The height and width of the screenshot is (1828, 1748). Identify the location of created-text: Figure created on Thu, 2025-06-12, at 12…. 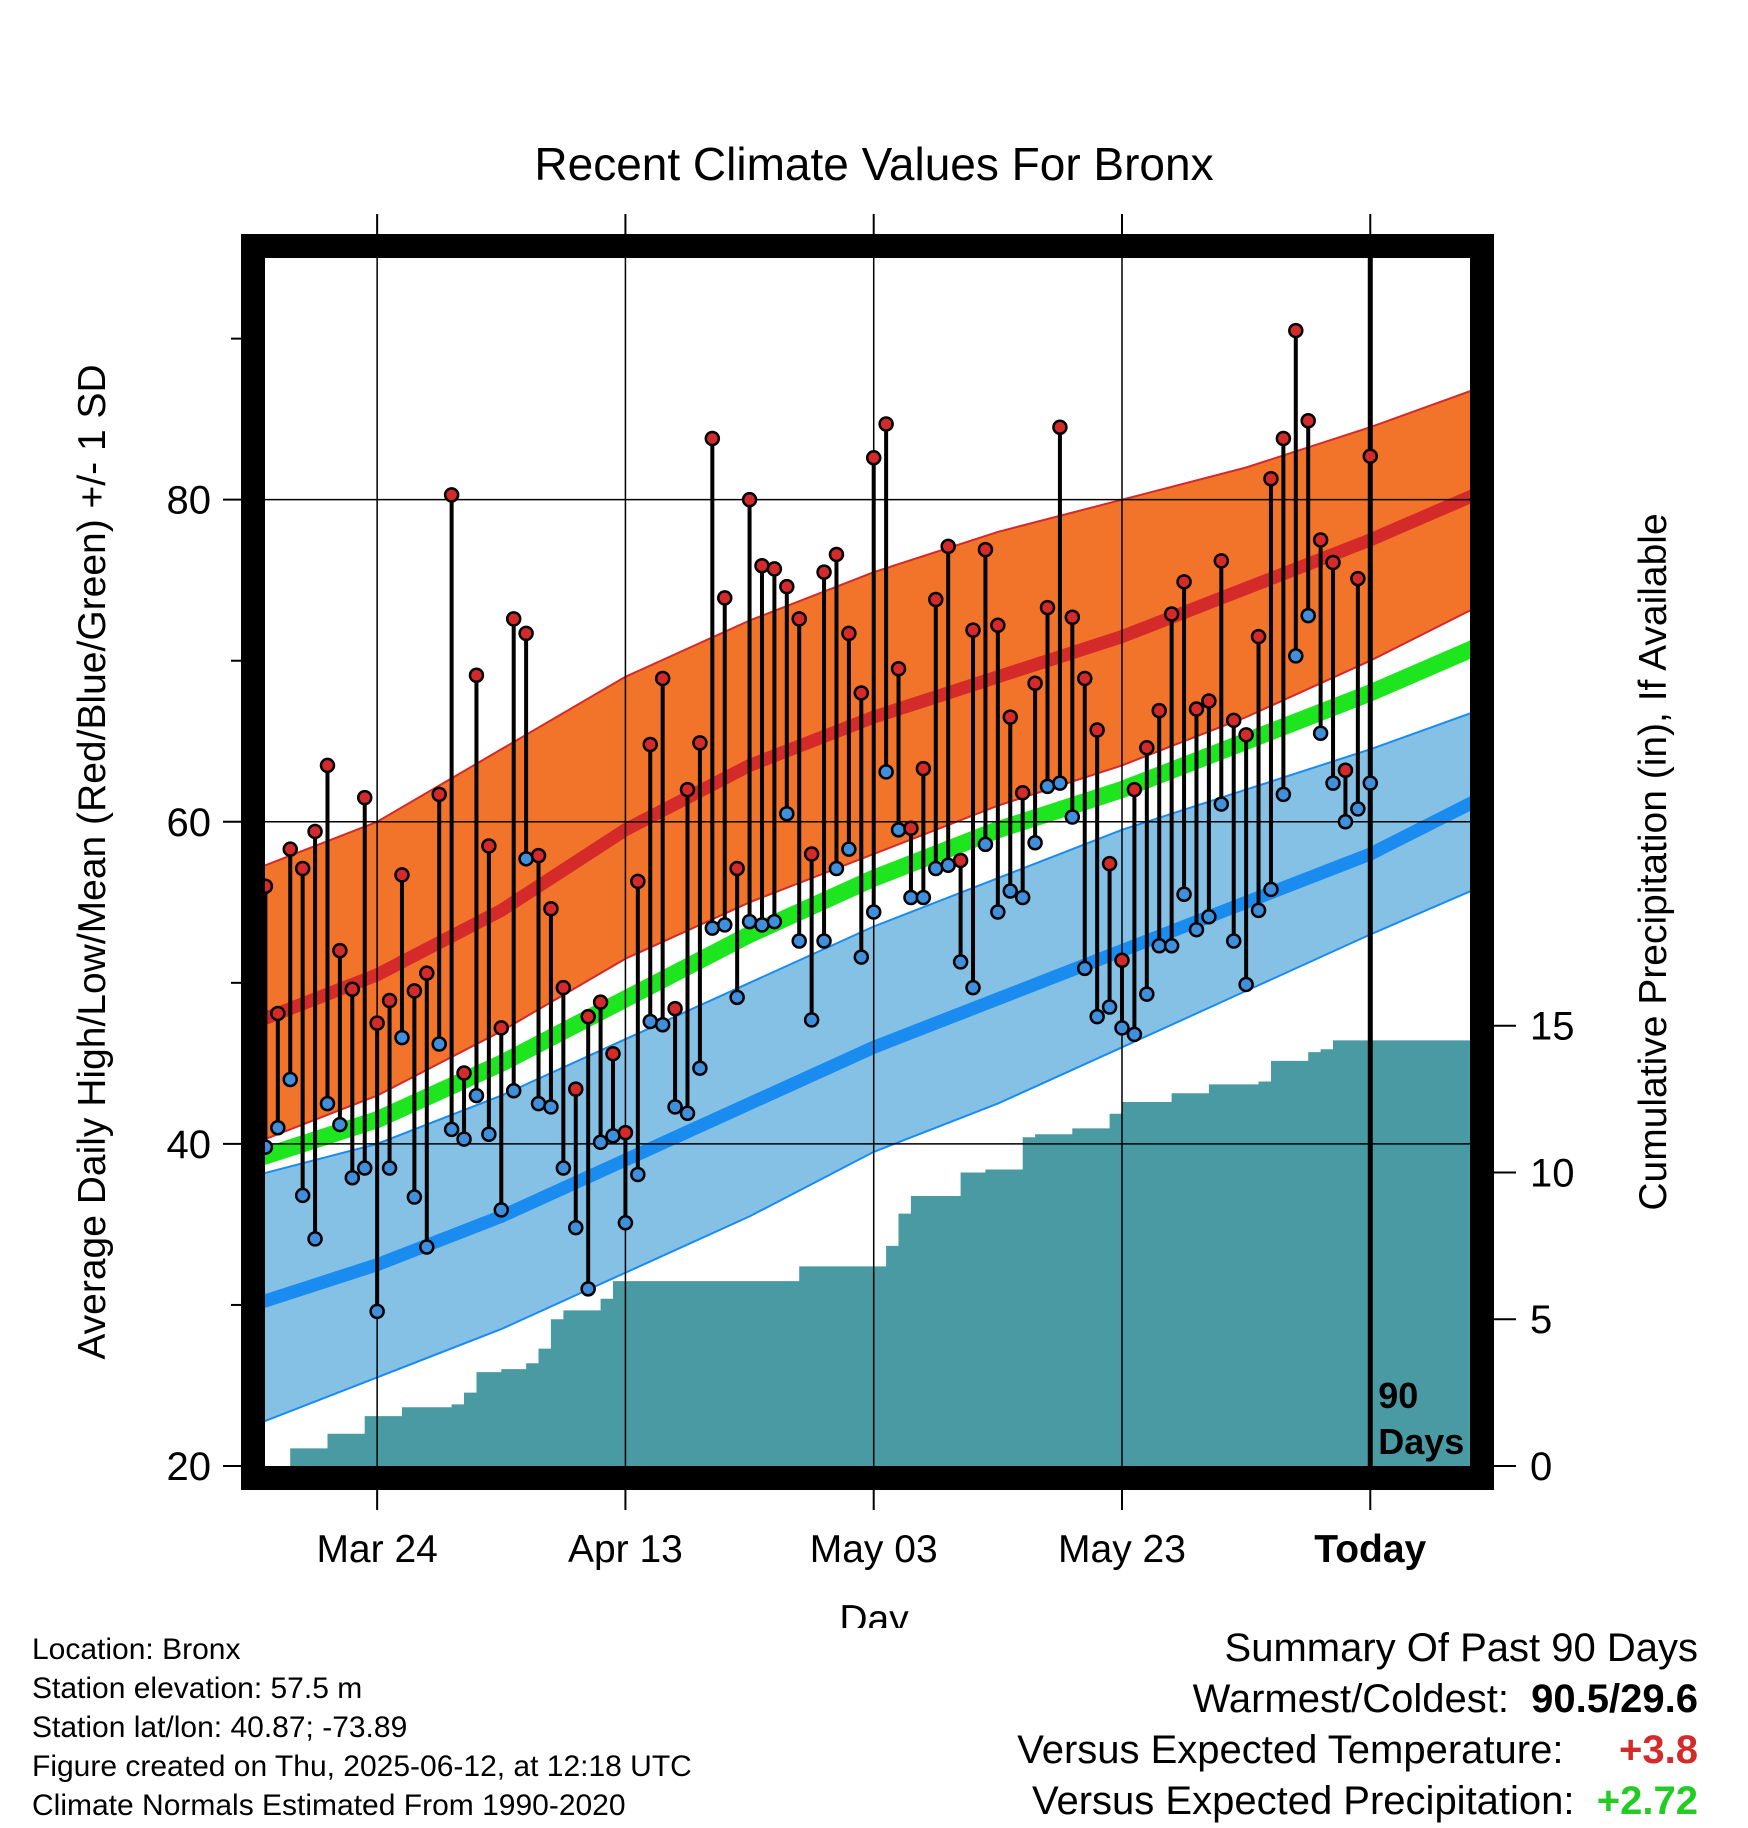
(362, 1766).